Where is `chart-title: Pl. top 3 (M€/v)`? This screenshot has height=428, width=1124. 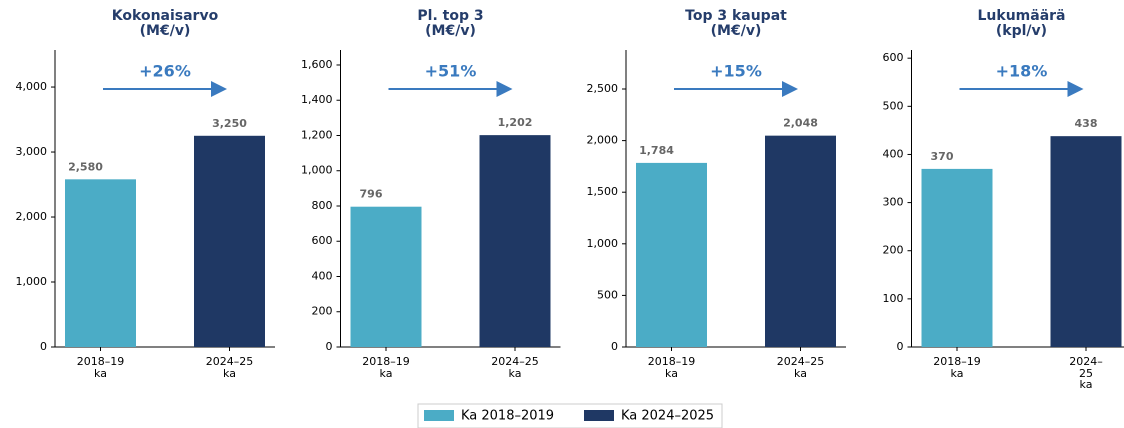
chart-title: Pl. top 3 (M€/v) is located at coordinates (450, 23).